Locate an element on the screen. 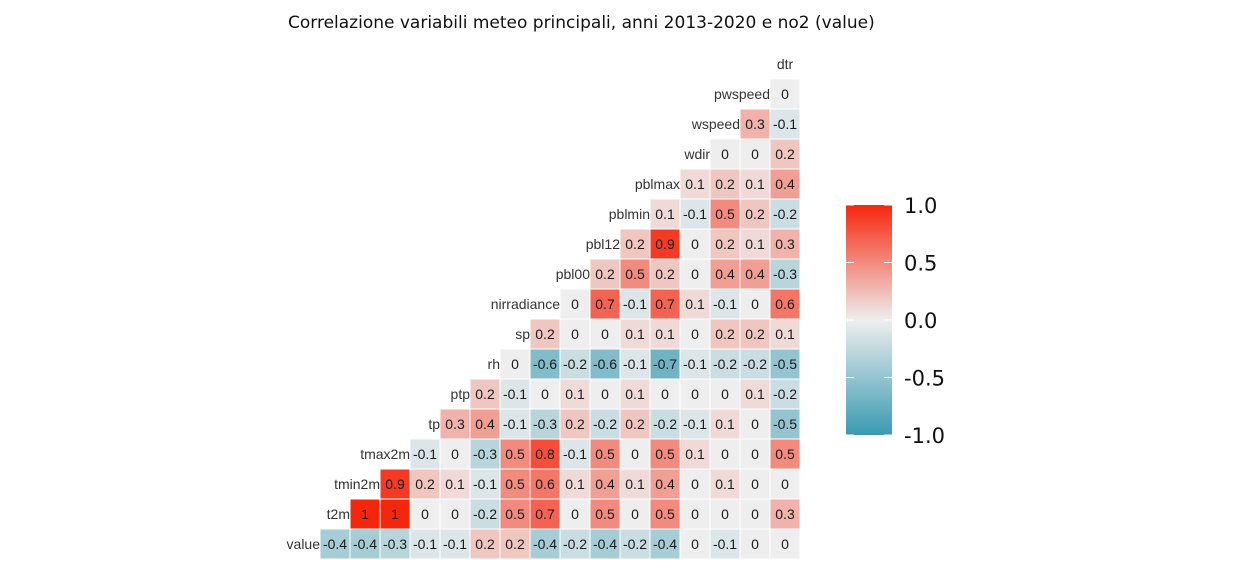  cell-value-pblmin-wdir: -0.1 is located at coordinates (695, 214).